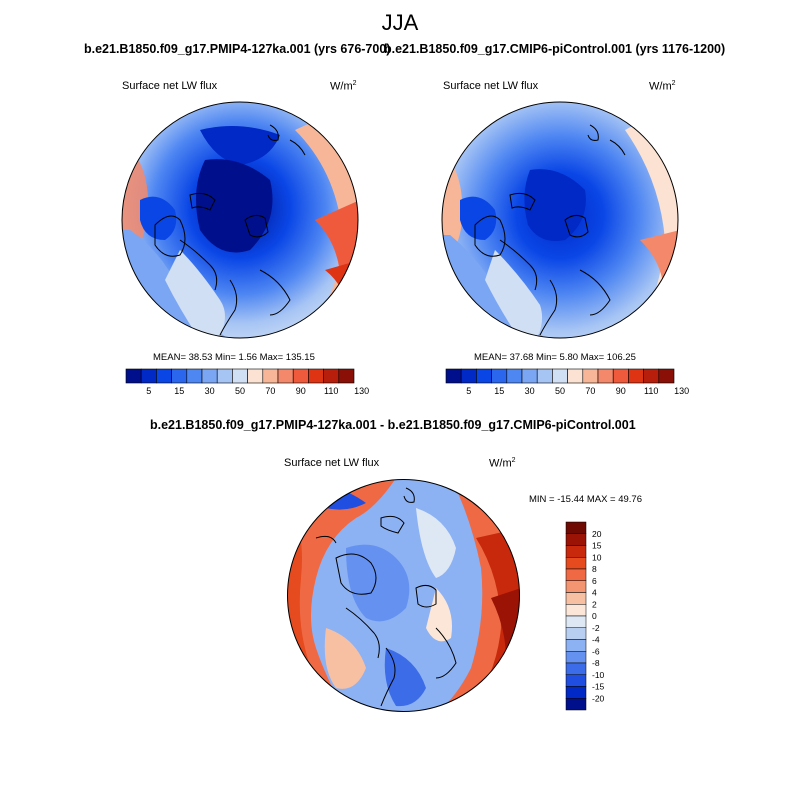 The image size is (800, 800). What do you see at coordinates (403, 595) in the screenshot?
I see `difference-polar-map` at bounding box center [403, 595].